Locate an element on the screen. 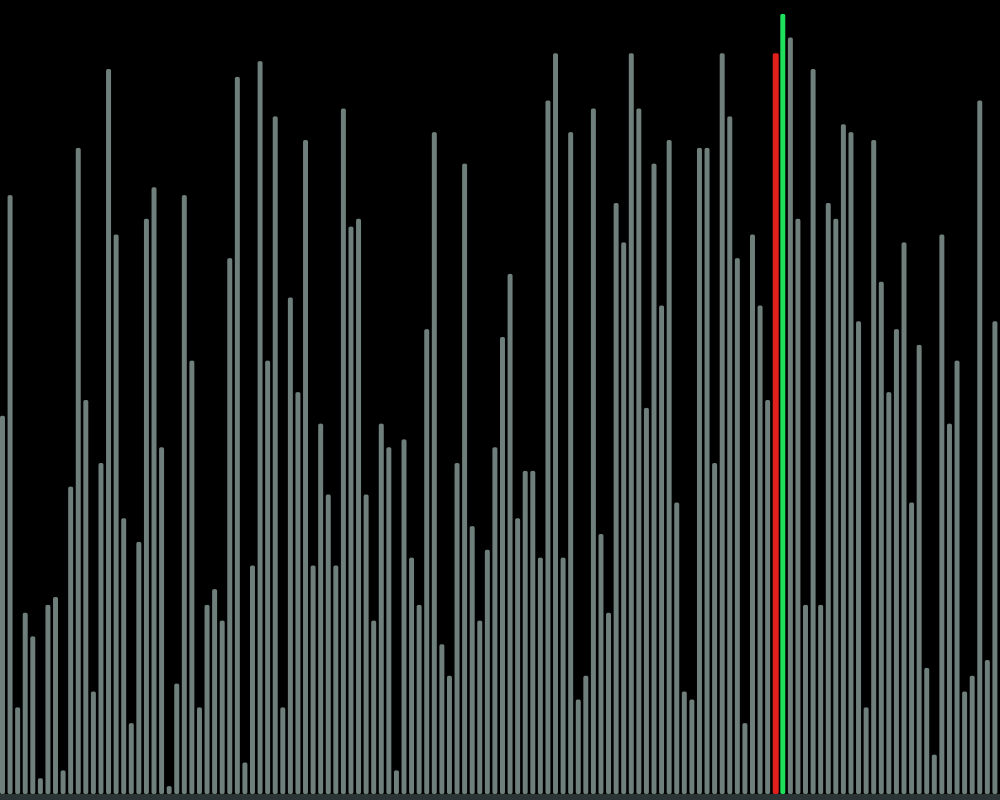 Image resolution: width=1000 pixels, height=800 pixels. bar-swap is located at coordinates (783, 403).